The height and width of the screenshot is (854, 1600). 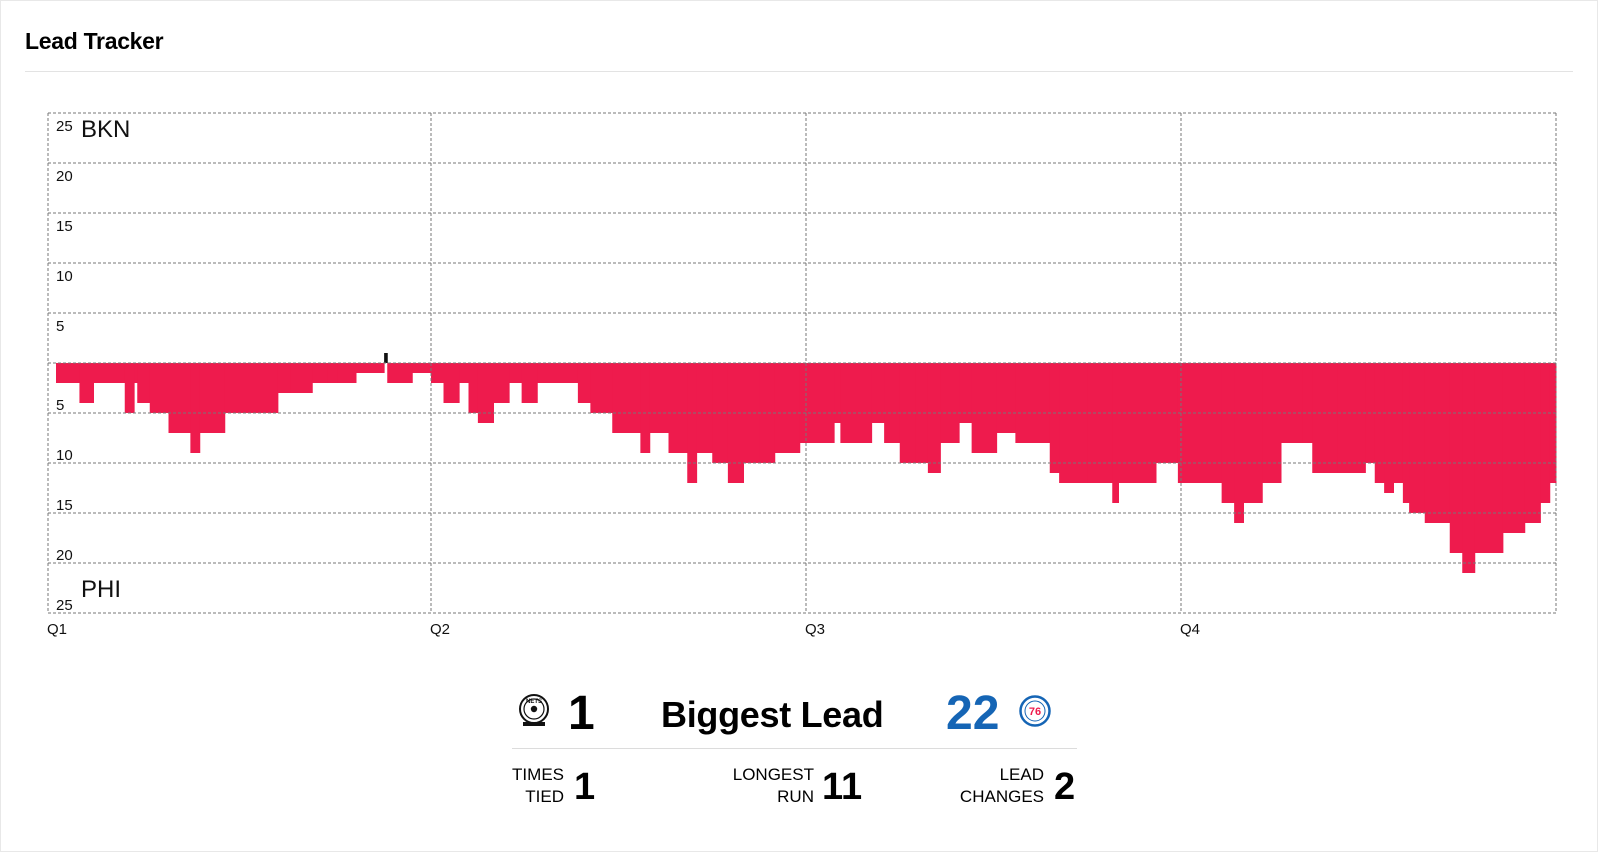 What do you see at coordinates (101, 589) in the screenshot?
I see `team-label-phi: PHI` at bounding box center [101, 589].